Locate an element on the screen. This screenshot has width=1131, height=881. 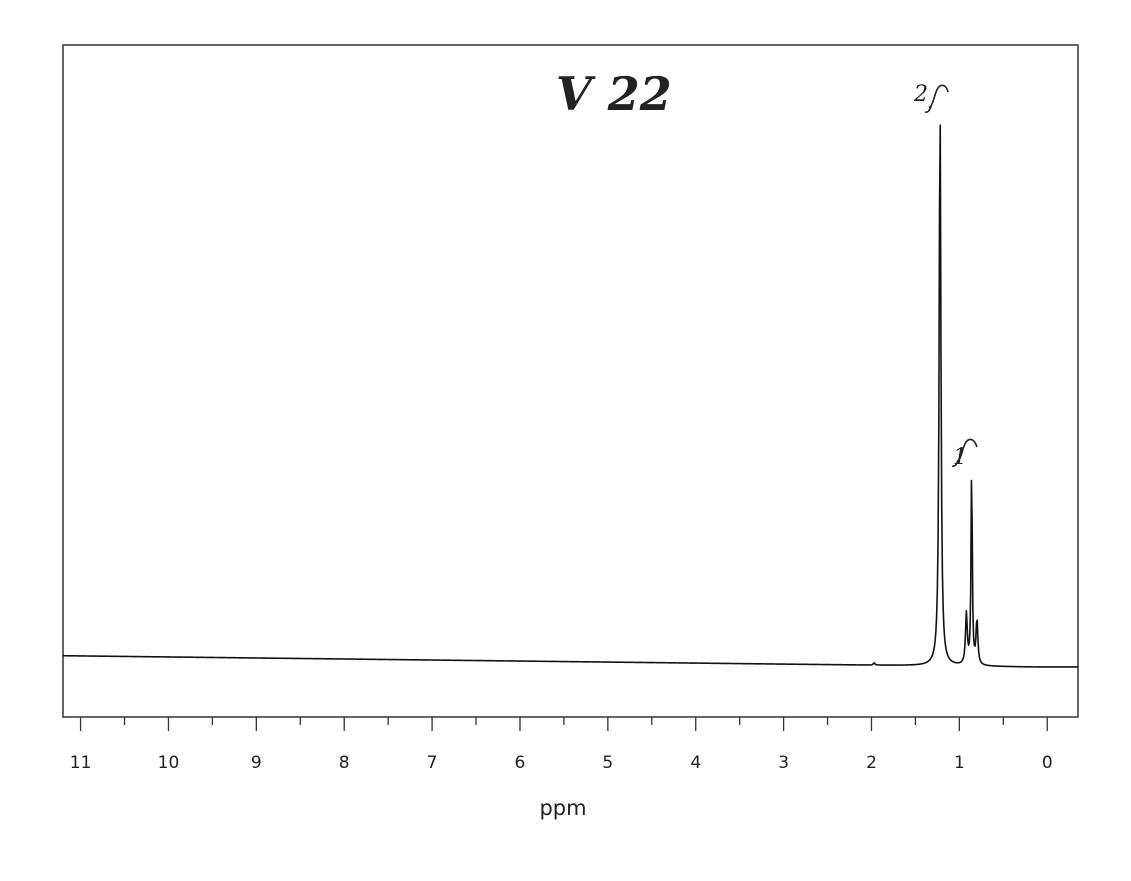
tick-label-1: 1 is located at coordinates (959, 763).